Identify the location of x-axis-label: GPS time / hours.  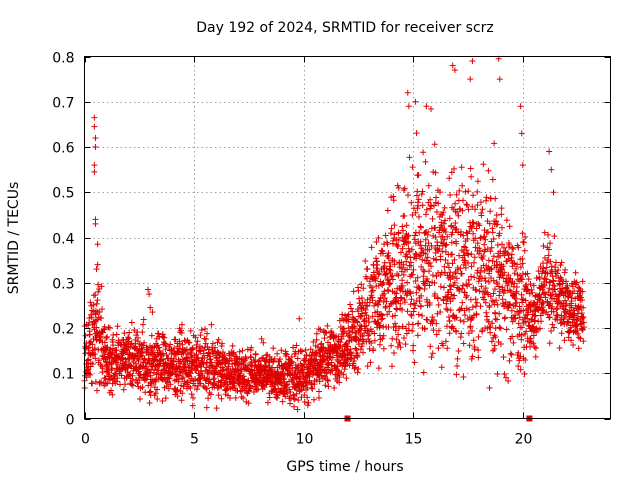
(344, 467).